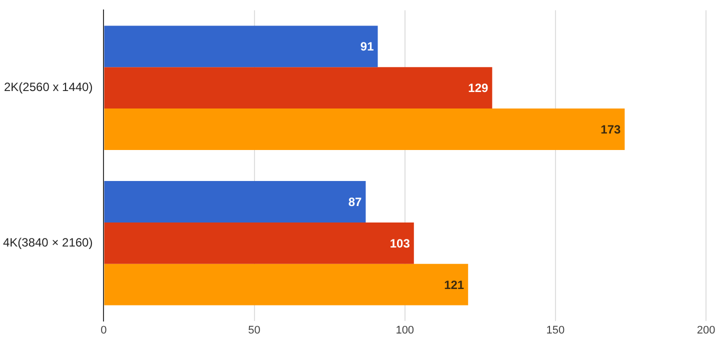  What do you see at coordinates (611, 129) in the screenshot?
I see `data-label: 173` at bounding box center [611, 129].